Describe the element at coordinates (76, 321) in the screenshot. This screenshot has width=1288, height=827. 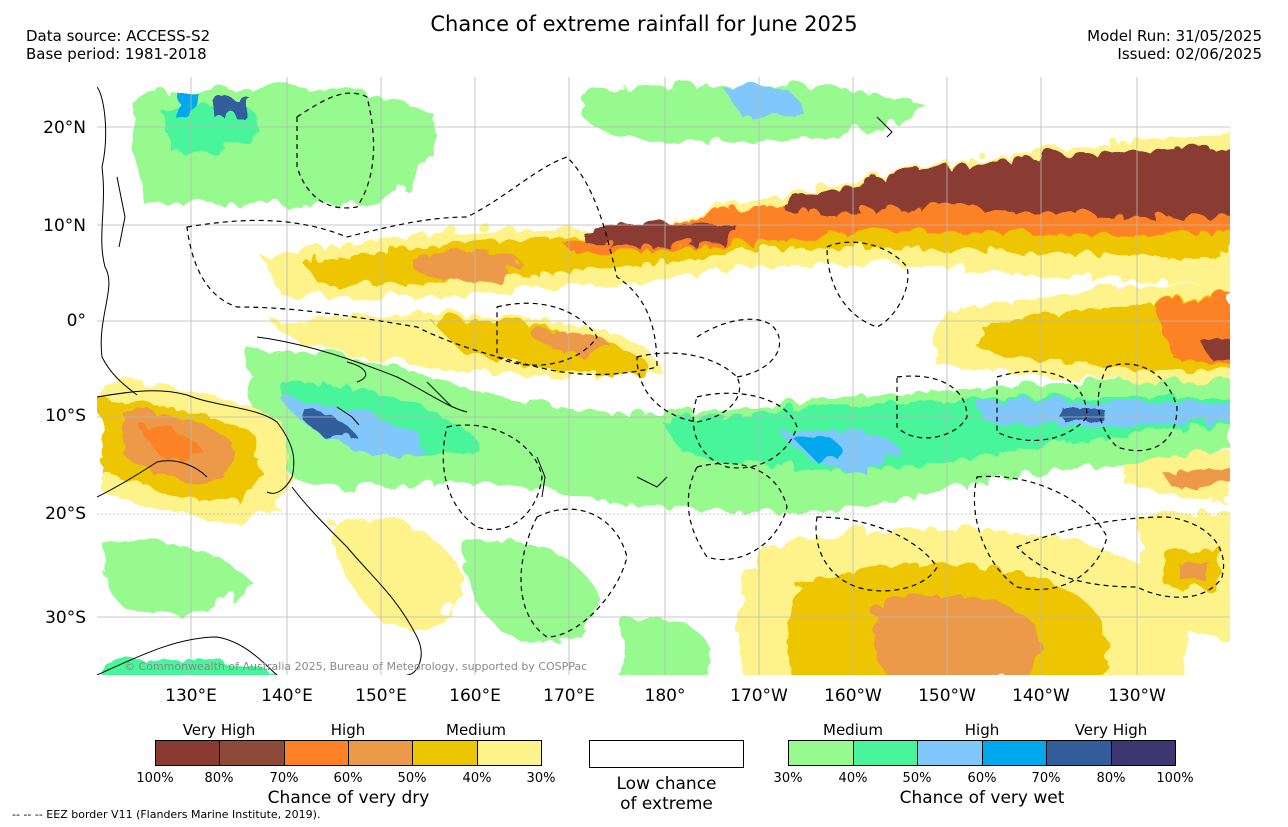
I see `lat-label-0: 0°` at that location.